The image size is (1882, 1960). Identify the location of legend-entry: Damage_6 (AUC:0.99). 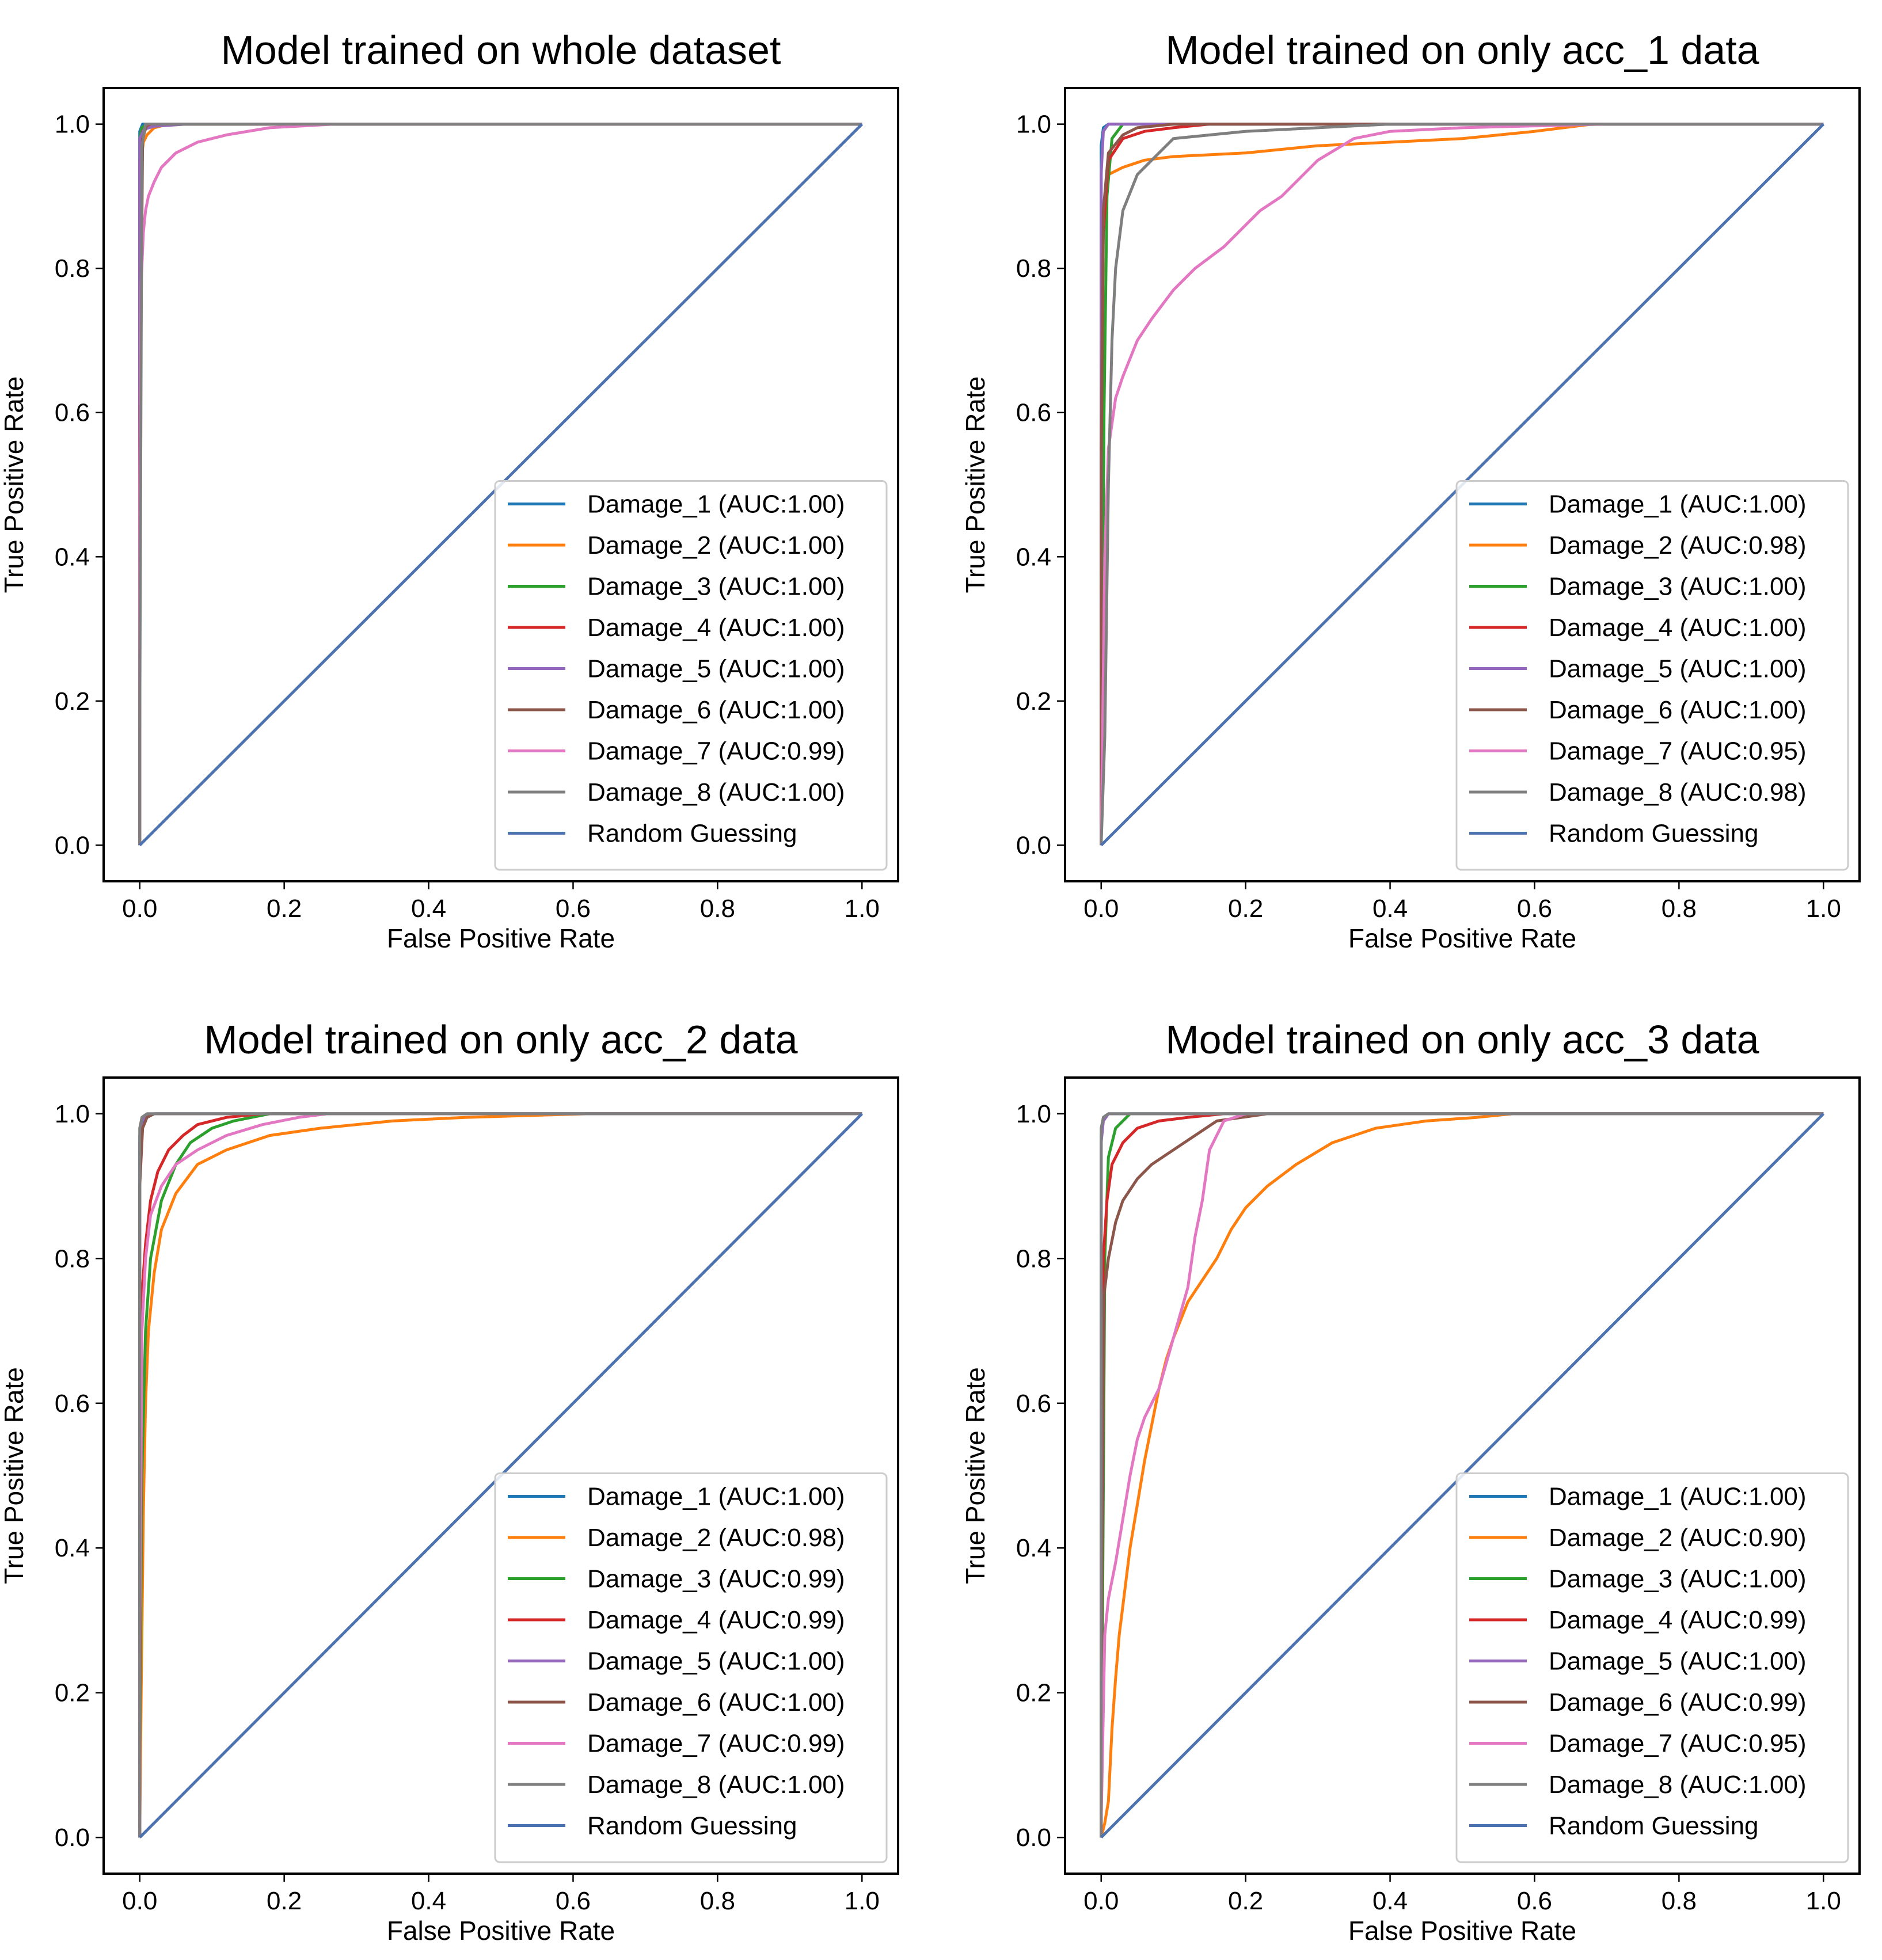
(1678, 1703).